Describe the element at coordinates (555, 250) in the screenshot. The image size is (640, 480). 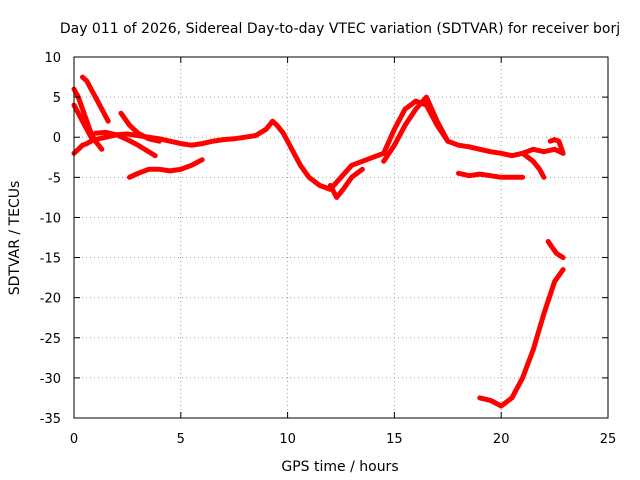
I see `series-arc-n` at that location.